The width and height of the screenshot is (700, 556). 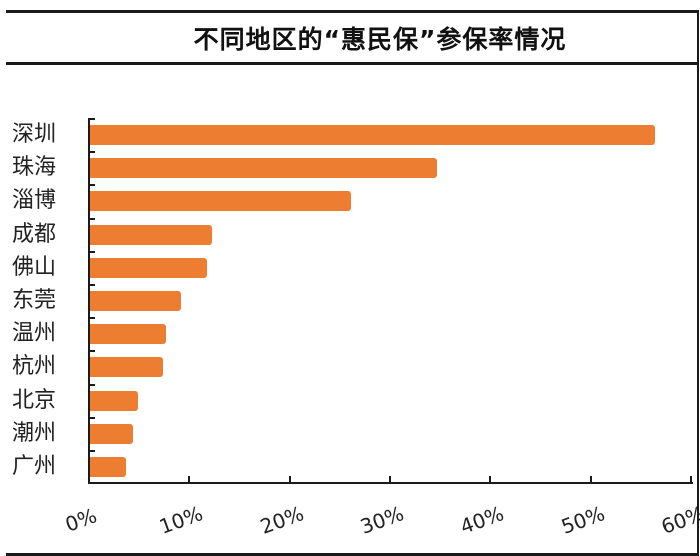 What do you see at coordinates (679, 520) in the screenshot?
I see `x-tick-label: 60%` at bounding box center [679, 520].